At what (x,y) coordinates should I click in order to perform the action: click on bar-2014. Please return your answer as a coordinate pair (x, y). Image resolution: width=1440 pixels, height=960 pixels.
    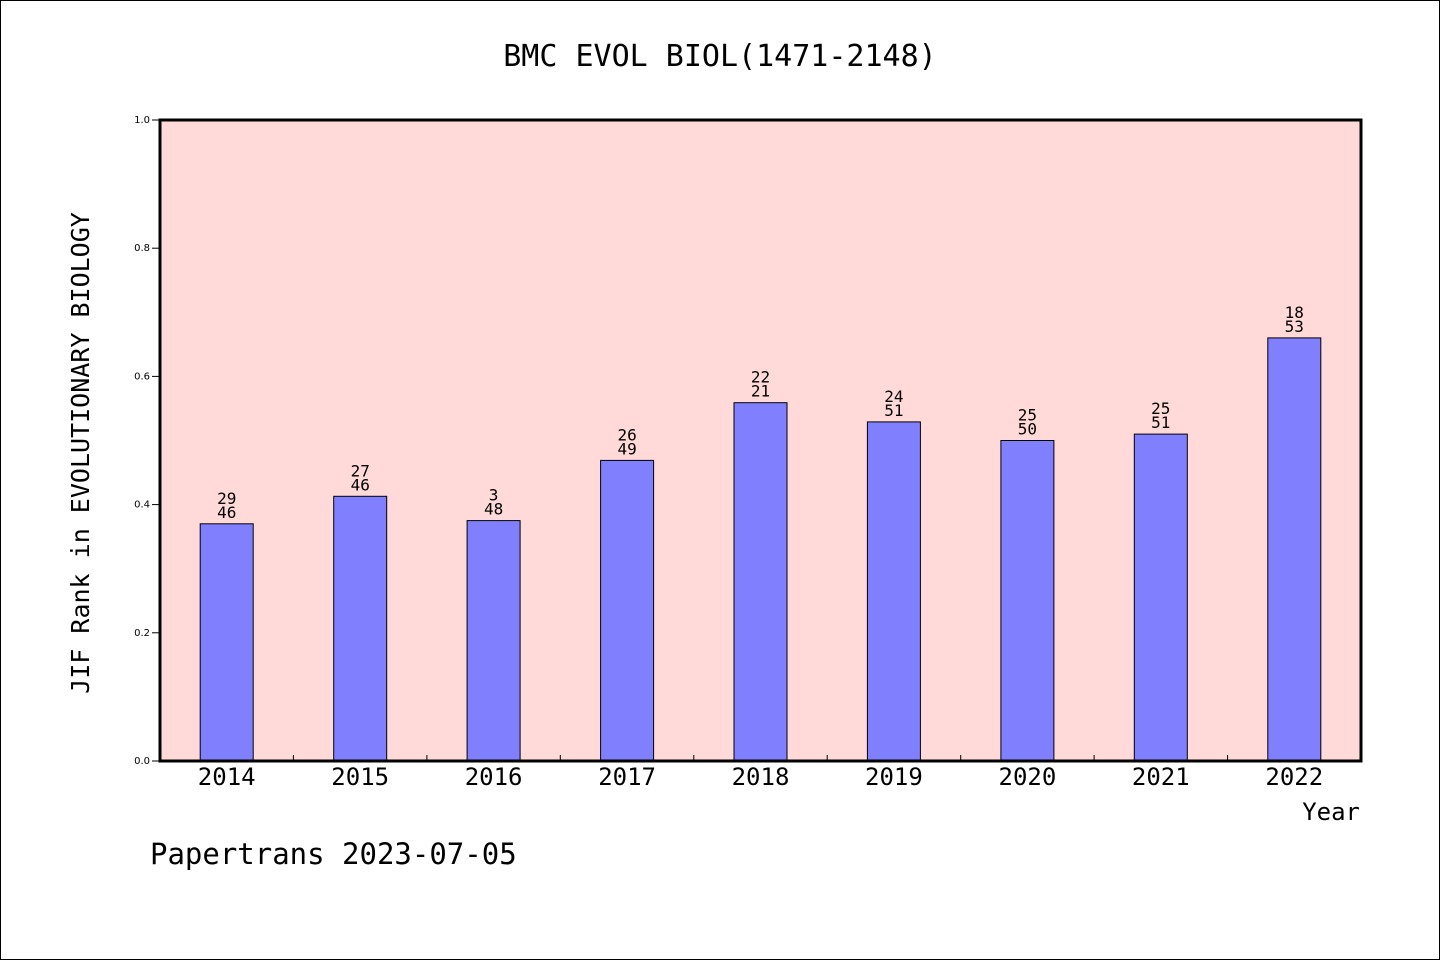
    Looking at the image, I should click on (226, 642).